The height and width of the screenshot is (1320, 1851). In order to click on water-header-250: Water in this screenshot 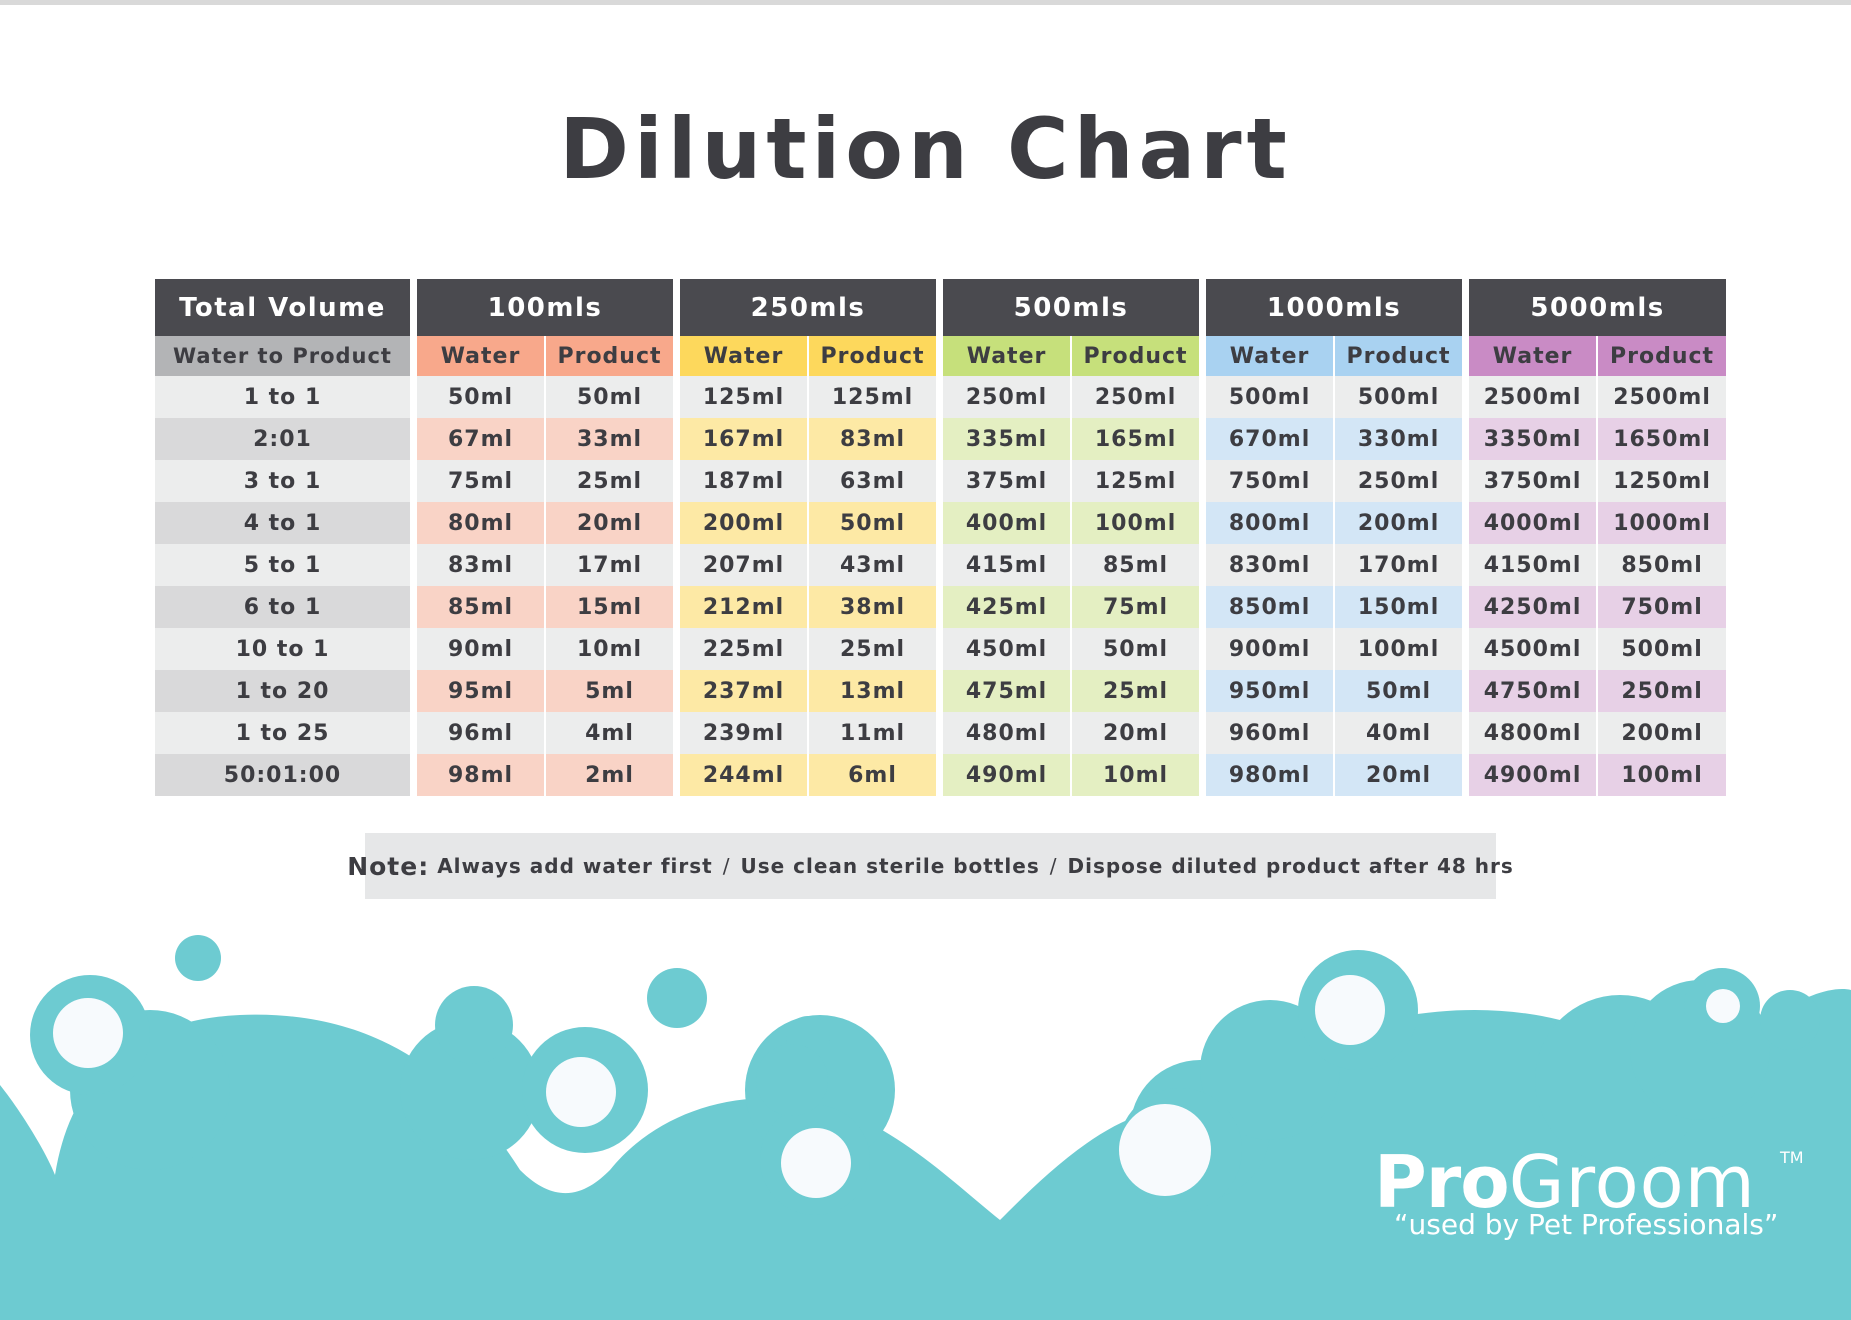, I will do `click(745, 356)`.